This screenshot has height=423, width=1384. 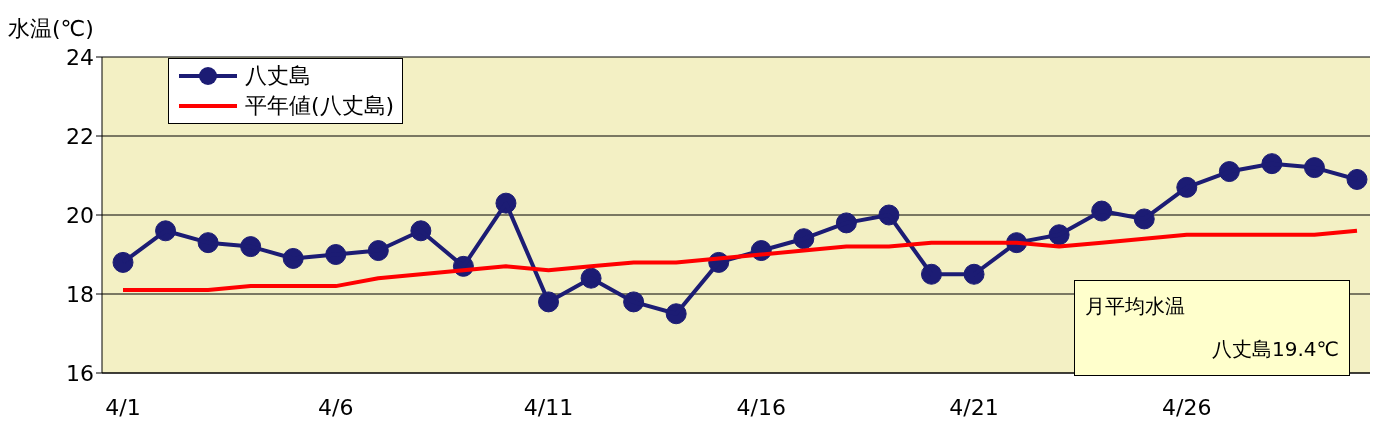 I want to click on y-tick-label: 16, so click(x=80, y=373).